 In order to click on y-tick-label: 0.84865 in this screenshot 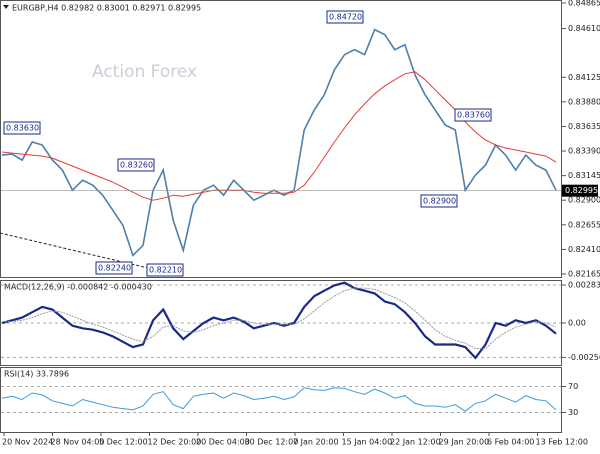, I will do `click(584, 4)`.